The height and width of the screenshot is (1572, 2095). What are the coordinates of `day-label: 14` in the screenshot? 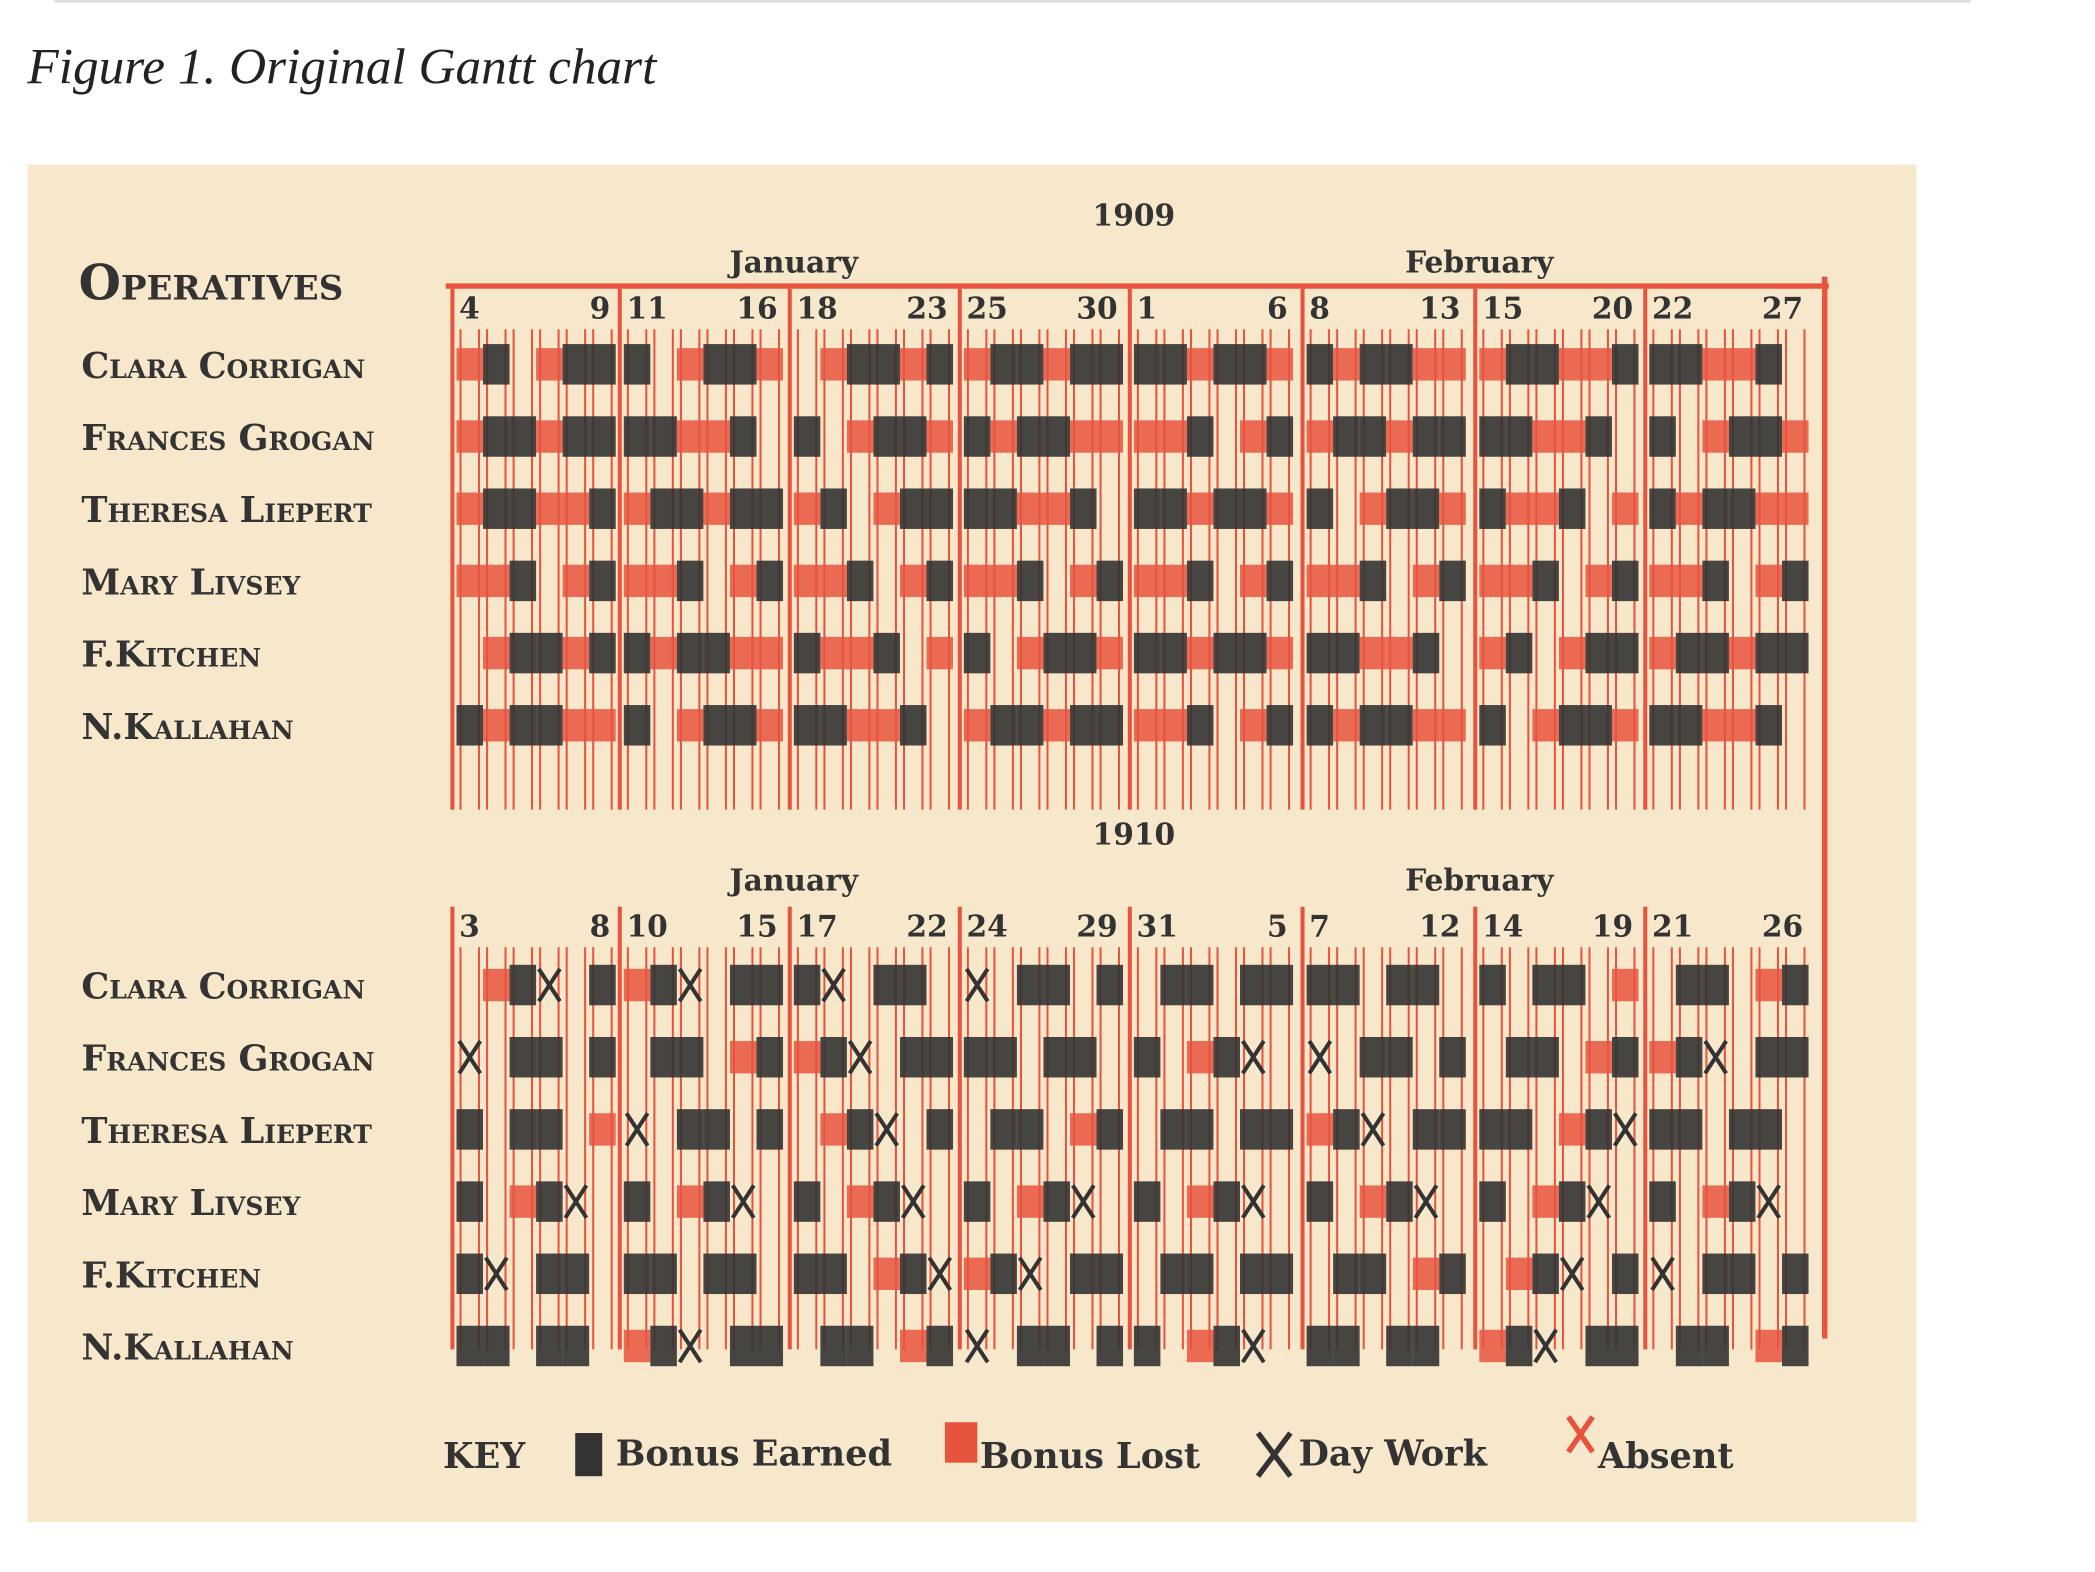 It's located at (1502, 925).